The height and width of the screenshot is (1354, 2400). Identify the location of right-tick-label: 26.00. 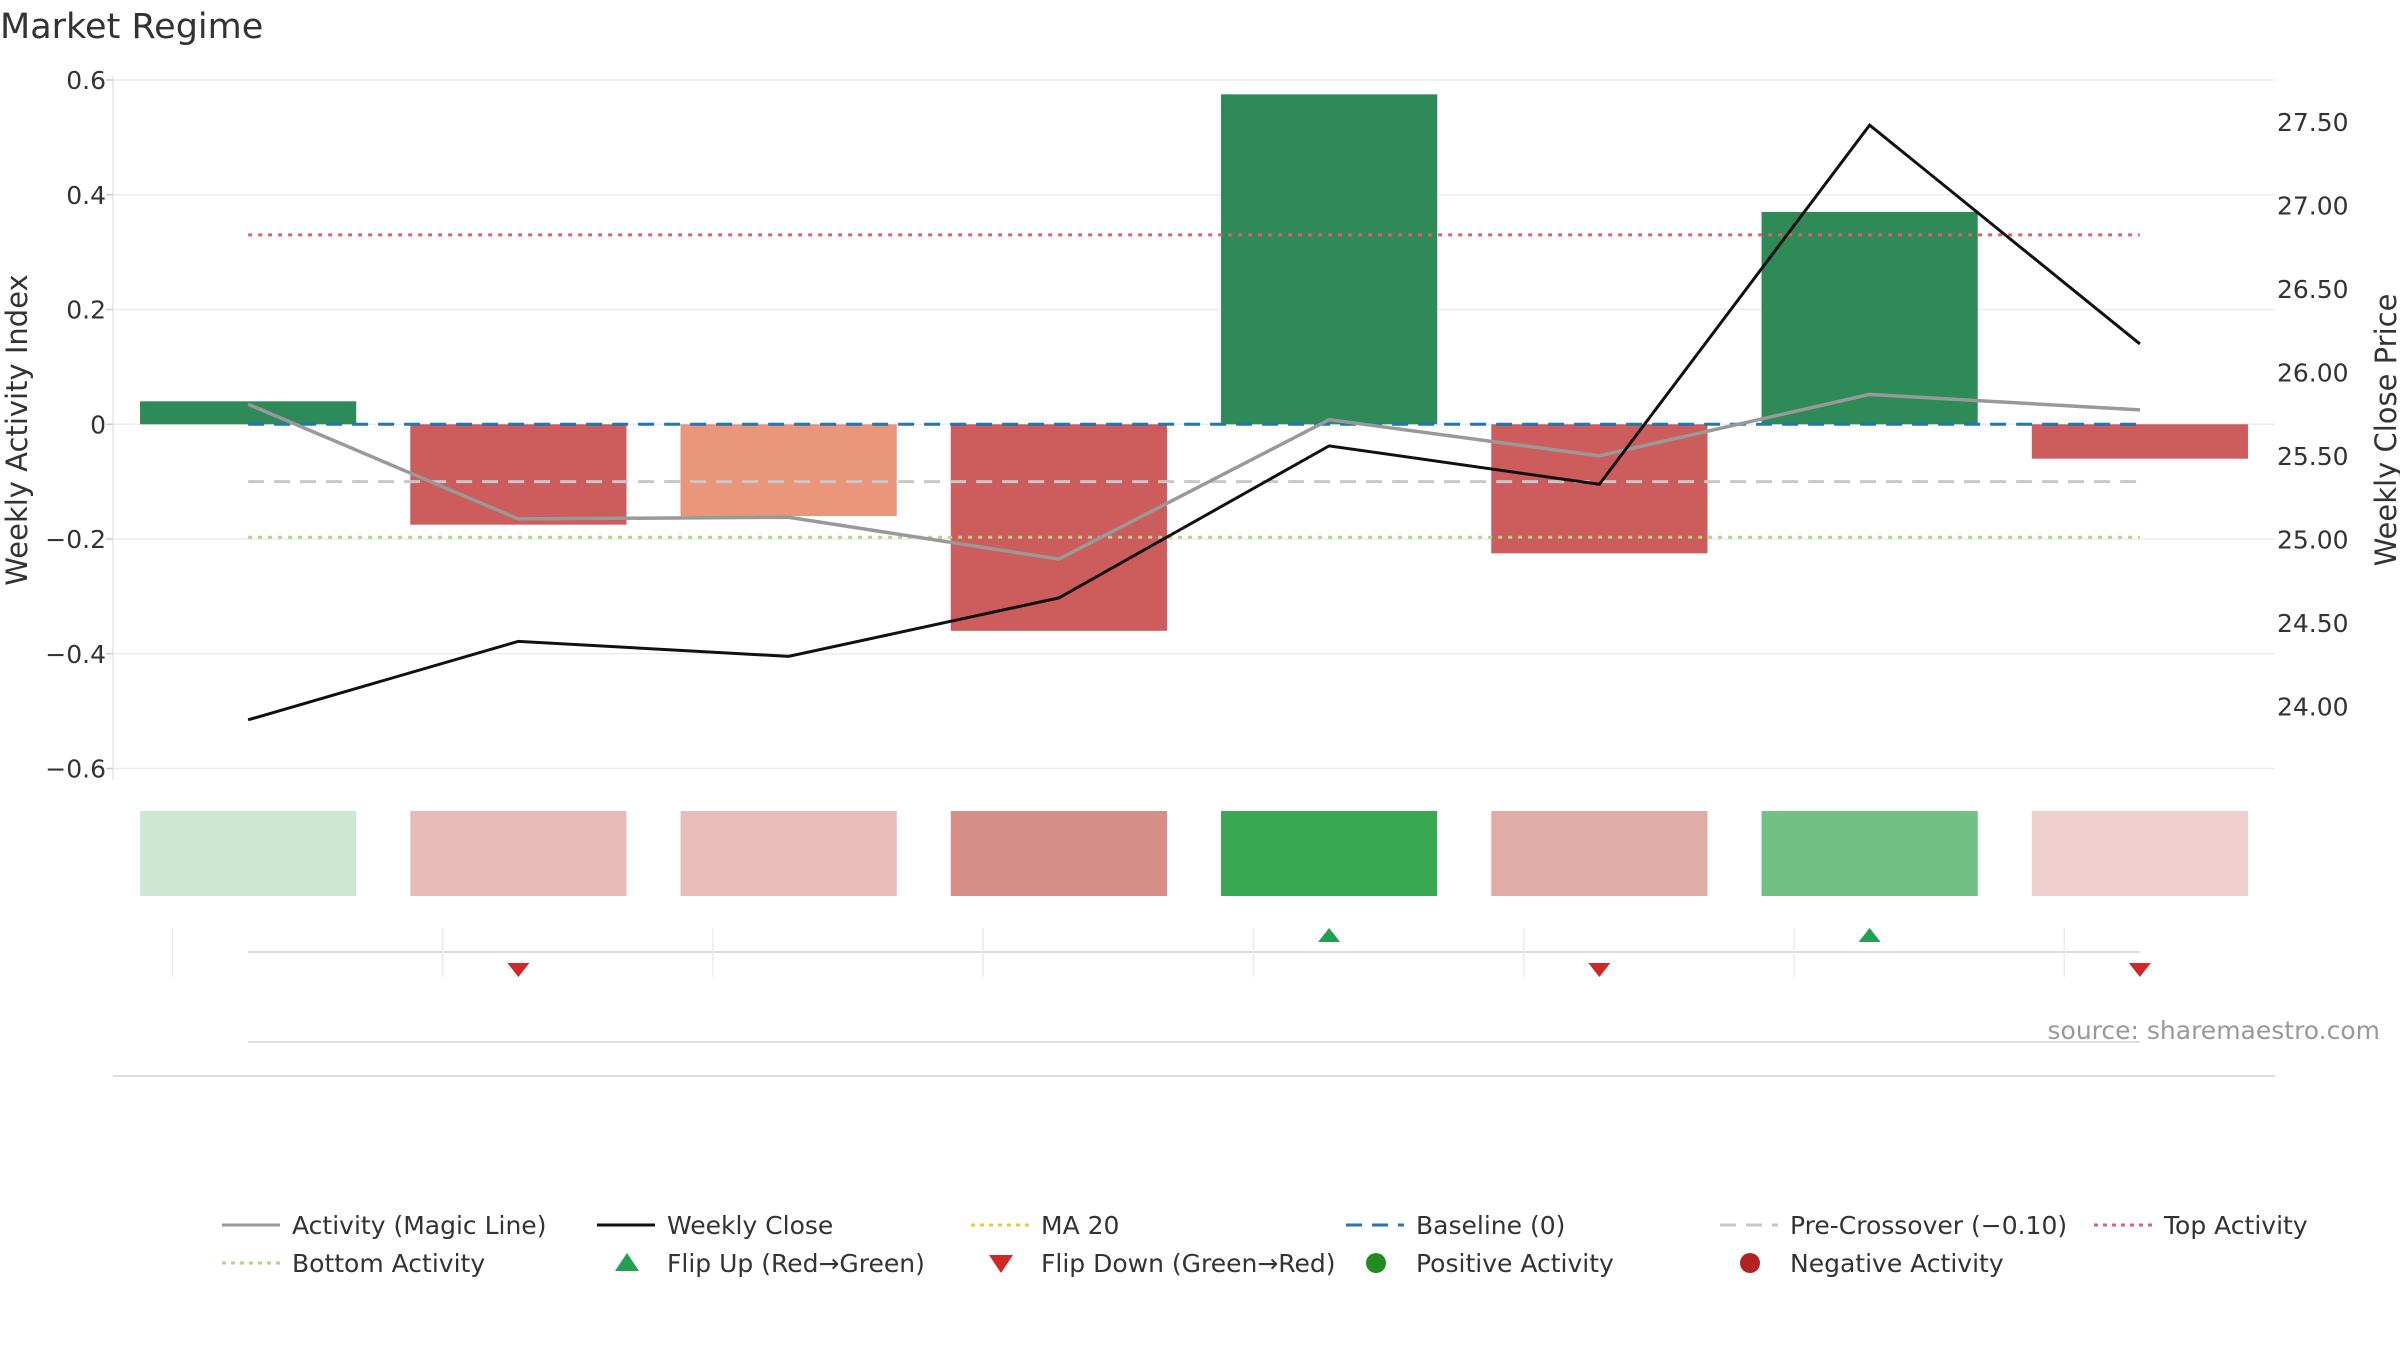
(2313, 372).